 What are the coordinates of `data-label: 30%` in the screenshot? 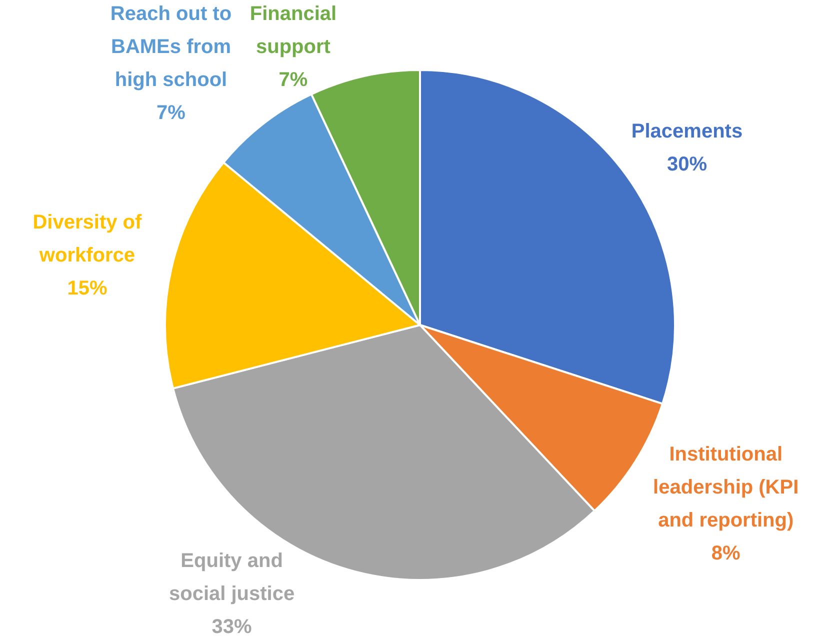 It's located at (687, 164).